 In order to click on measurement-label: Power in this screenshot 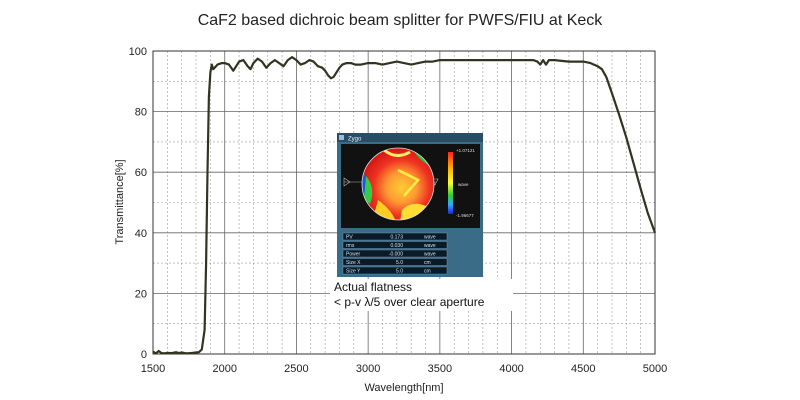, I will do `click(353, 255)`.